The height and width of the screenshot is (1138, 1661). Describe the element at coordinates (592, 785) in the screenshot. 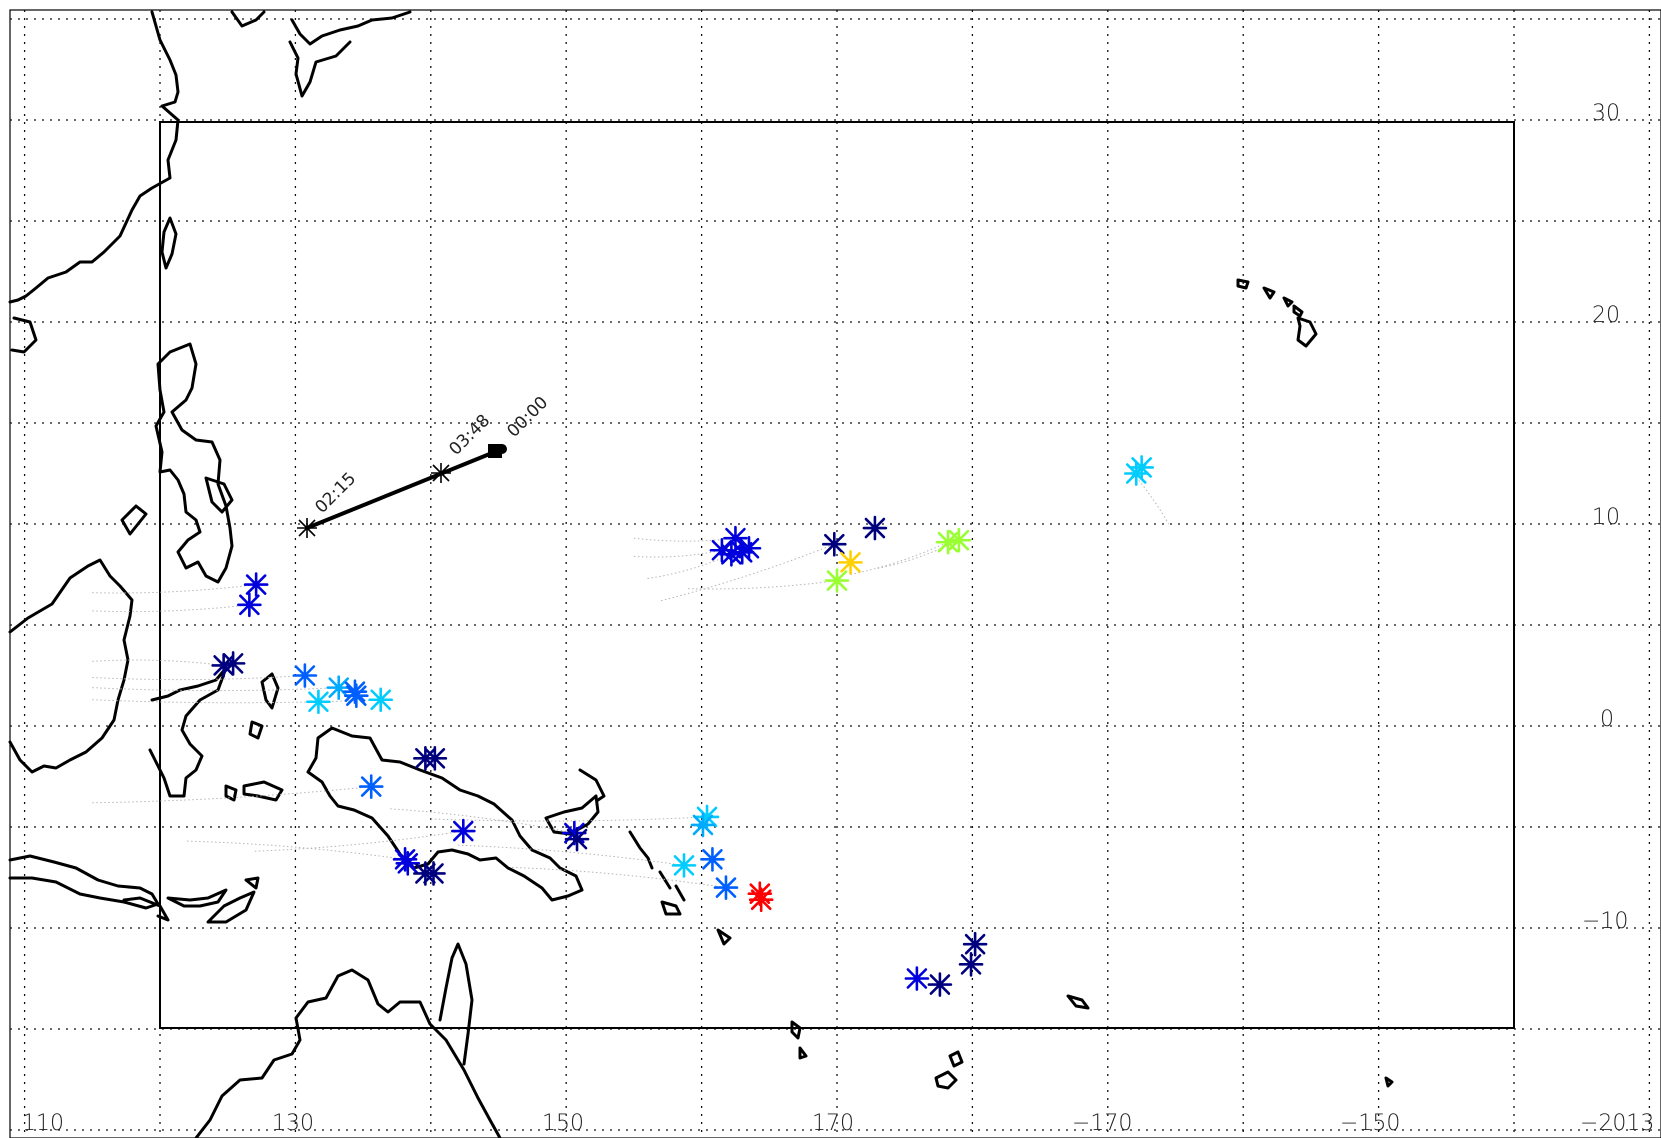

I see `coastline-new-ireland` at that location.